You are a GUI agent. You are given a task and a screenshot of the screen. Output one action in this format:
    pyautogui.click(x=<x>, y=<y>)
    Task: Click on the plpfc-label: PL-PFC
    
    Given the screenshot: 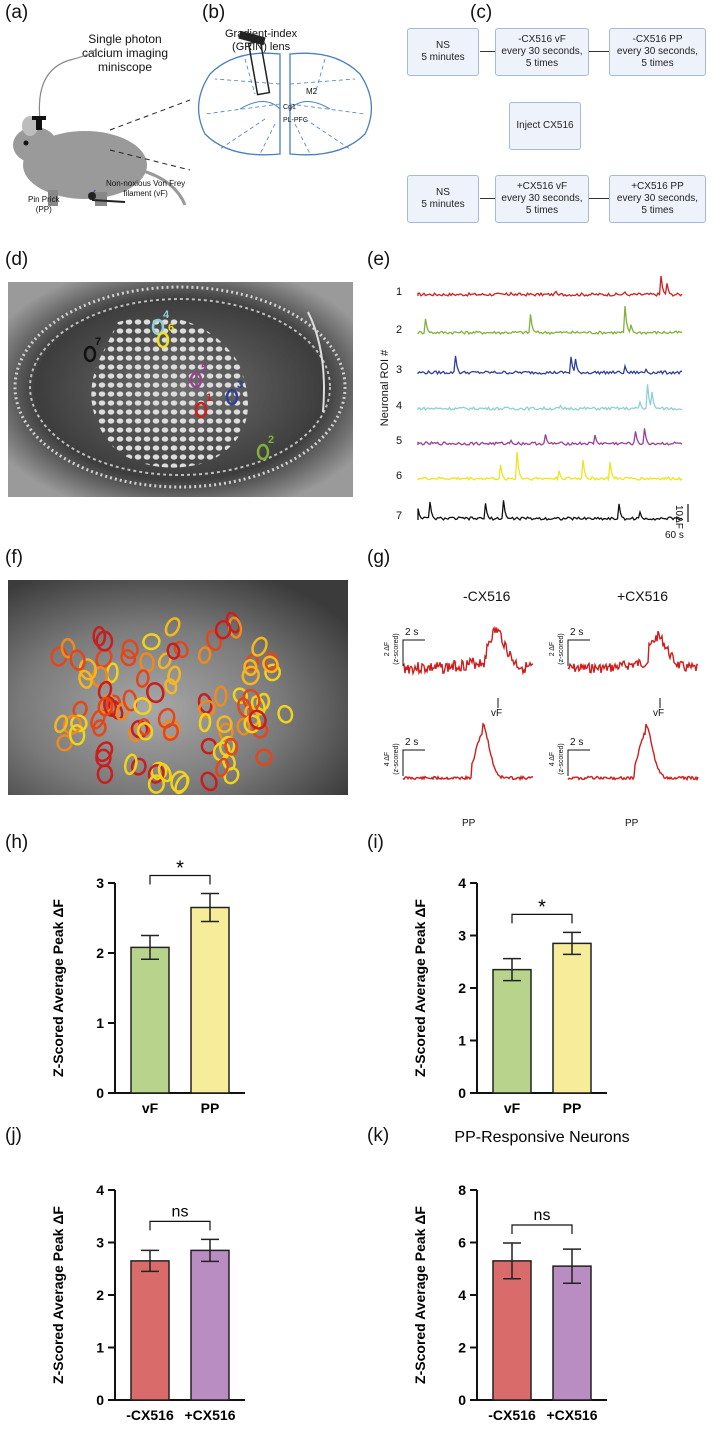 What is the action you would take?
    pyautogui.click(x=295, y=120)
    